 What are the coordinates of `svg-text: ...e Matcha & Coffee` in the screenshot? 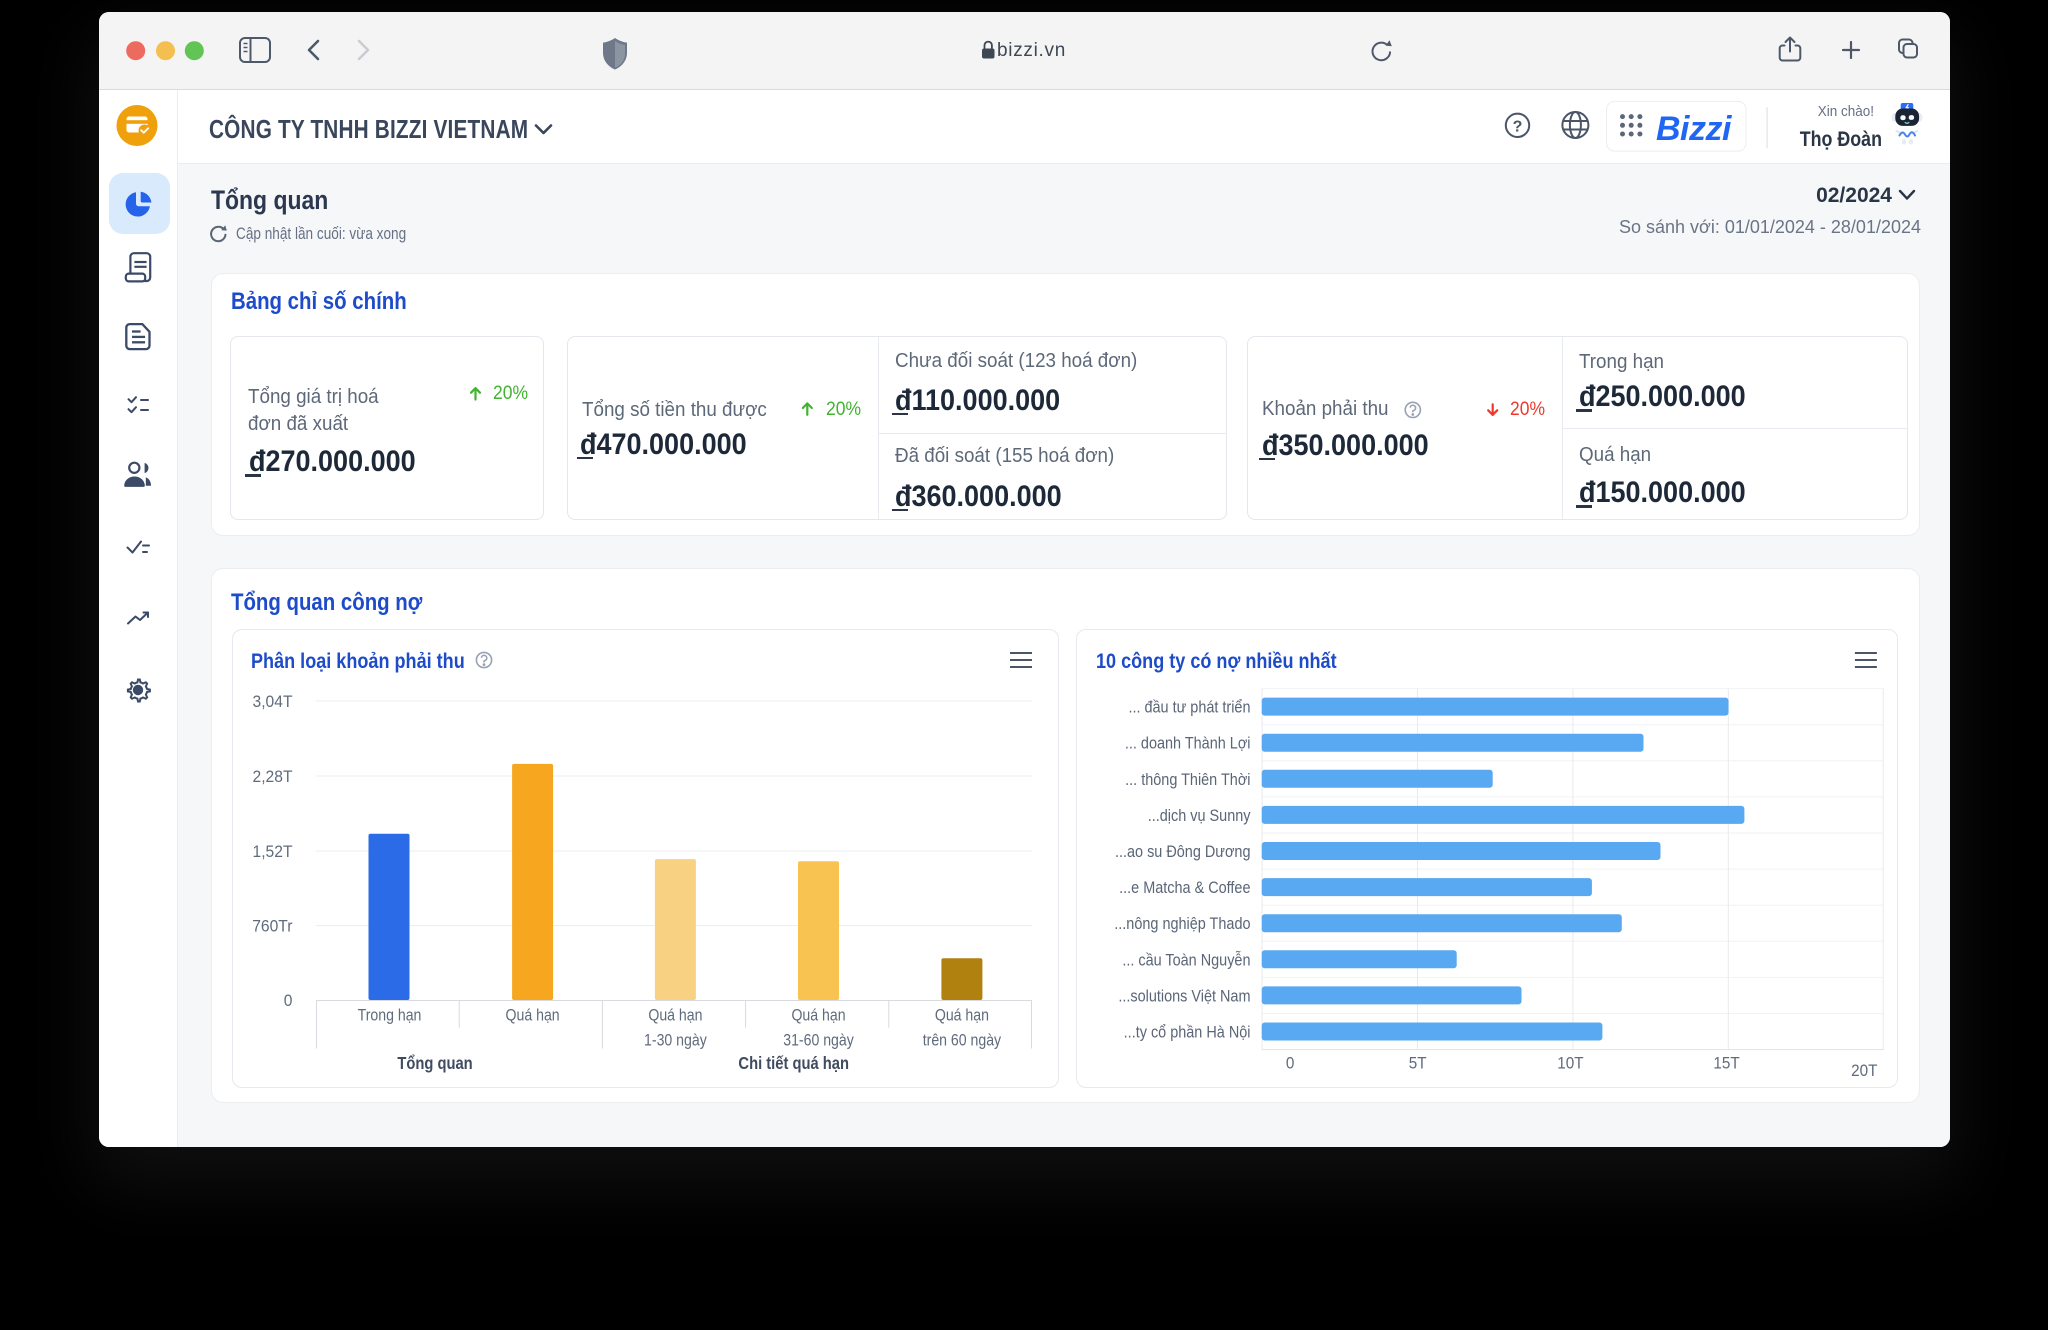 It's located at (1185, 888).